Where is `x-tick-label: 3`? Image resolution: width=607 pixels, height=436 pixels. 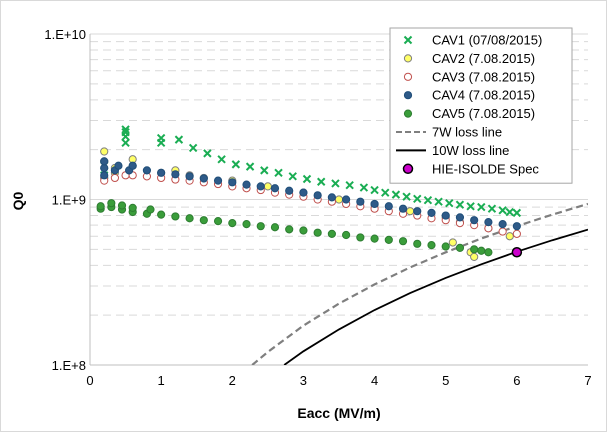
x-tick-label: 3 is located at coordinates (303, 380).